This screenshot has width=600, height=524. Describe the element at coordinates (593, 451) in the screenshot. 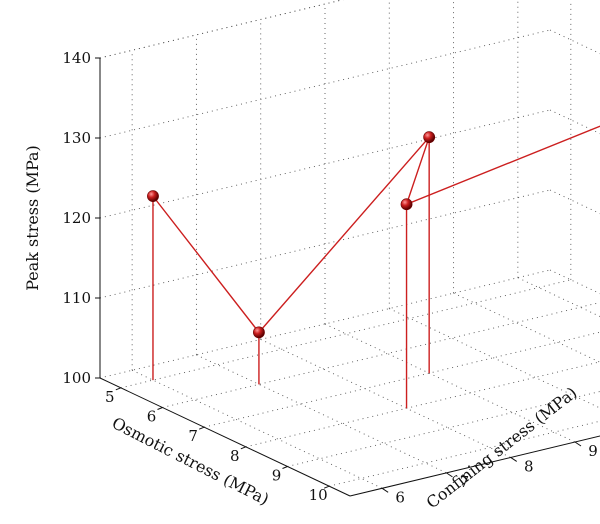

I see `y-tick-label: 9` at that location.